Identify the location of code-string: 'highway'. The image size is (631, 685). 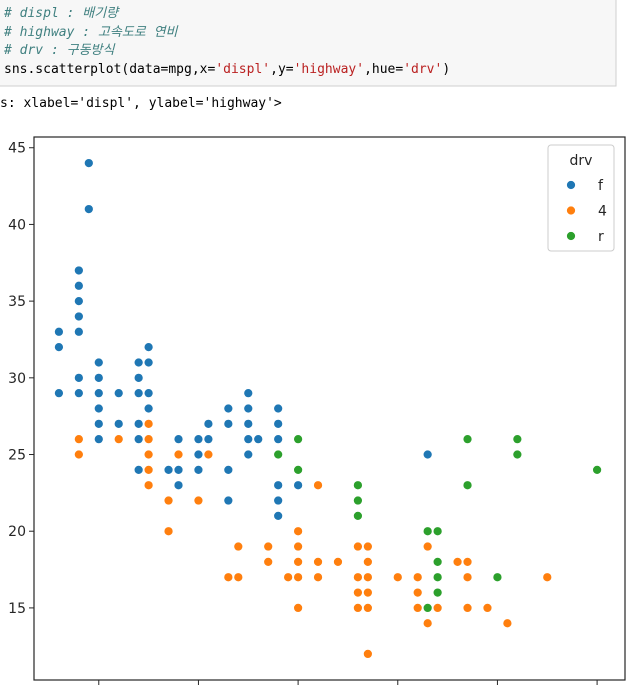
(329, 69).